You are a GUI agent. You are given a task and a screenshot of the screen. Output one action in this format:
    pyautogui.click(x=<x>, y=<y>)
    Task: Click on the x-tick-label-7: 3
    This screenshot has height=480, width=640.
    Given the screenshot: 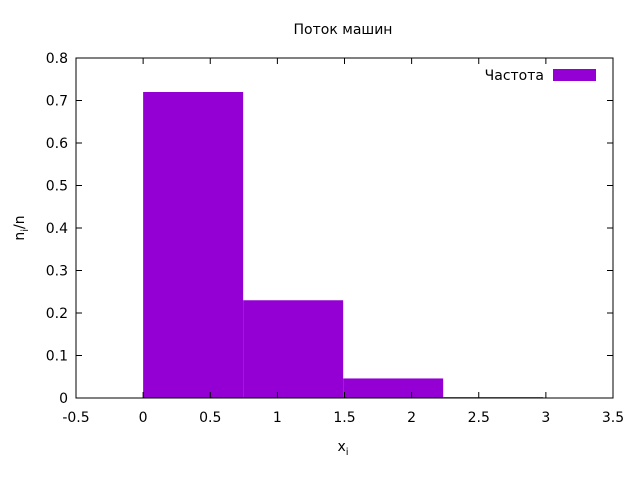 What is the action you would take?
    pyautogui.click(x=545, y=418)
    